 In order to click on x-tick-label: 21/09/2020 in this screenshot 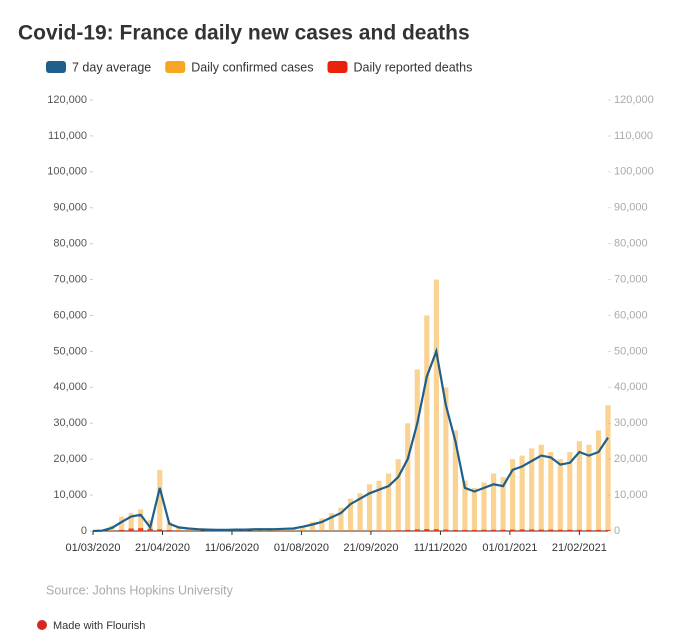, I will do `click(370, 548)`.